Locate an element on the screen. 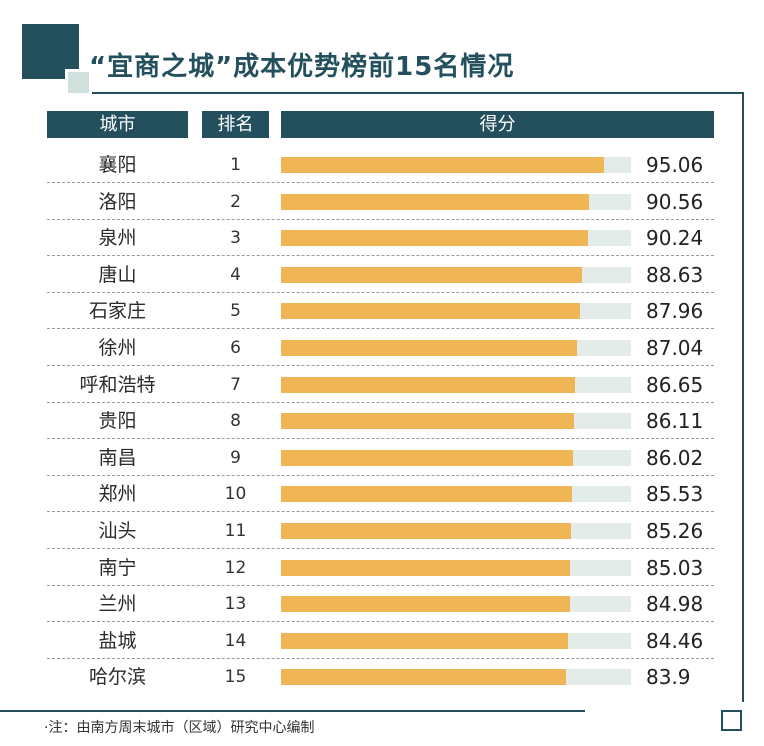  city-label: 贵阳 is located at coordinates (117, 421).